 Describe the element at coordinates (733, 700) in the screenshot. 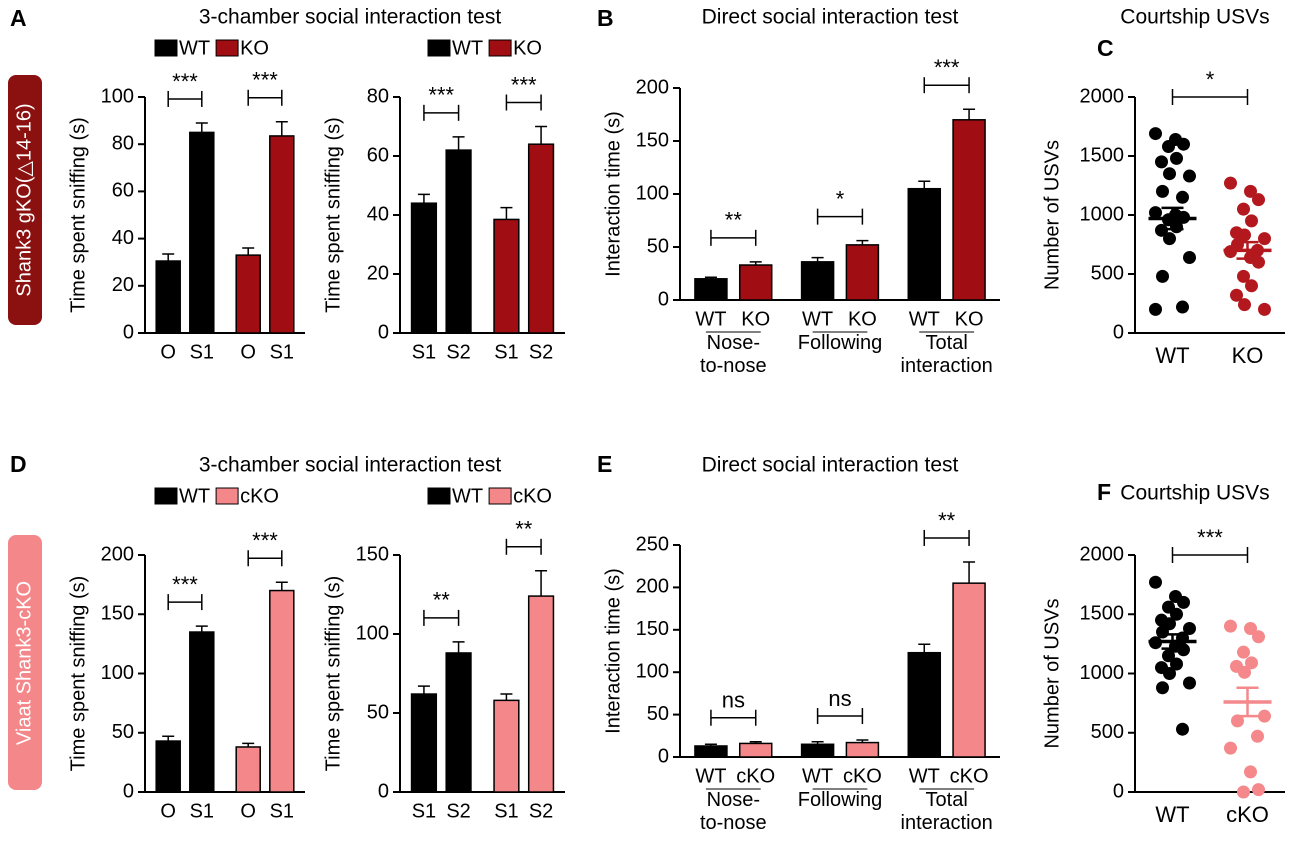

I see `significance-label: ns` at that location.